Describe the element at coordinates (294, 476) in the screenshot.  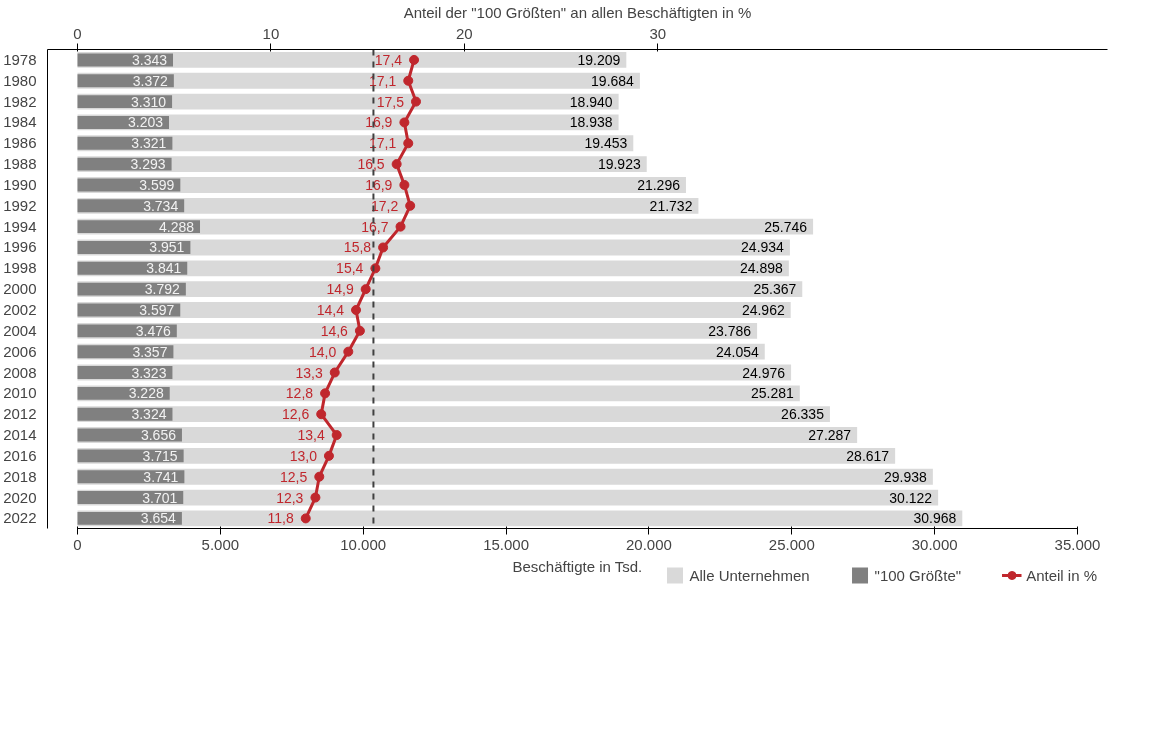
I see `data-label: 12,5` at that location.